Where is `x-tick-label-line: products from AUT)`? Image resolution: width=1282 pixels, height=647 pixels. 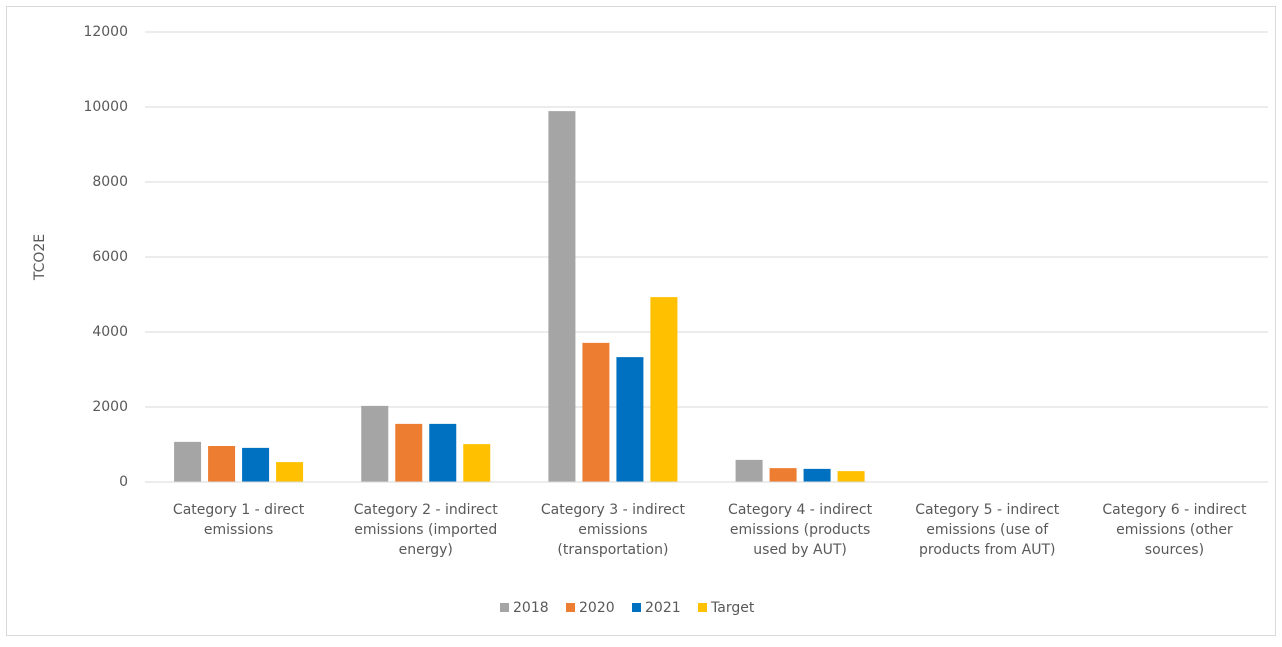 x-tick-label-line: products from AUT) is located at coordinates (987, 550).